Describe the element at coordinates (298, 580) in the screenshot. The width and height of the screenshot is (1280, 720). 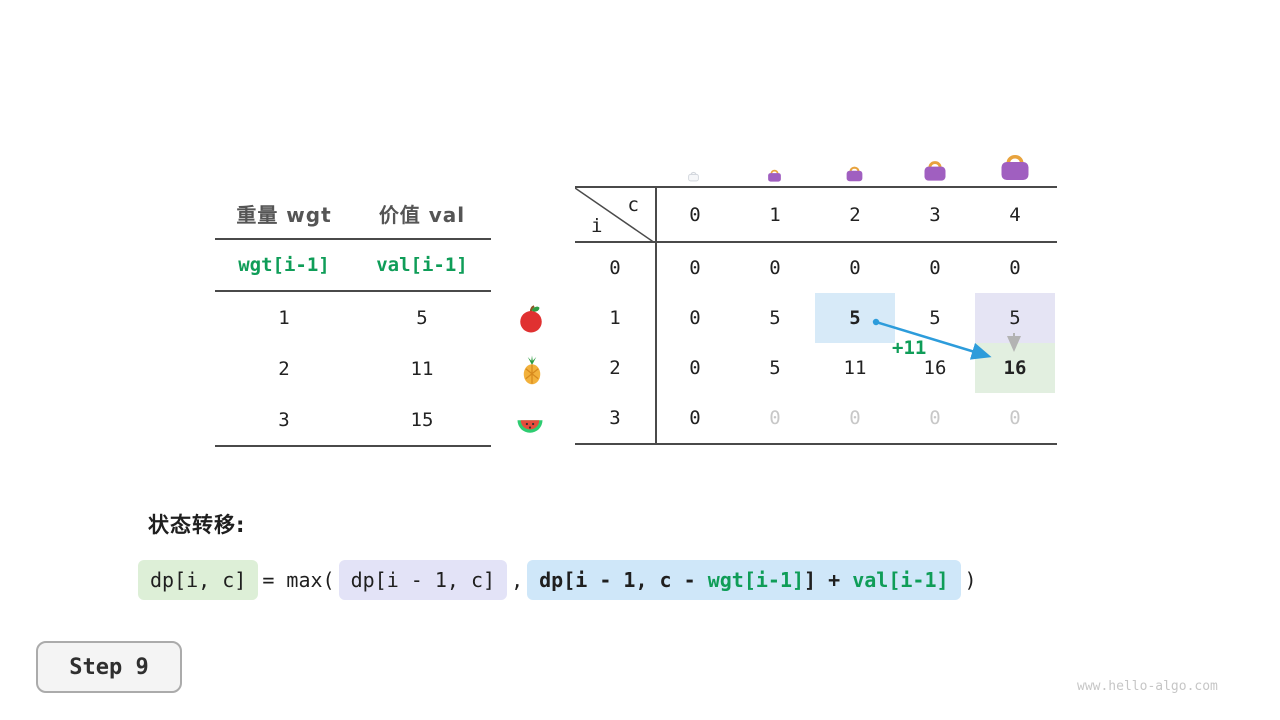
I see `formula-equals-max: = max(` at that location.